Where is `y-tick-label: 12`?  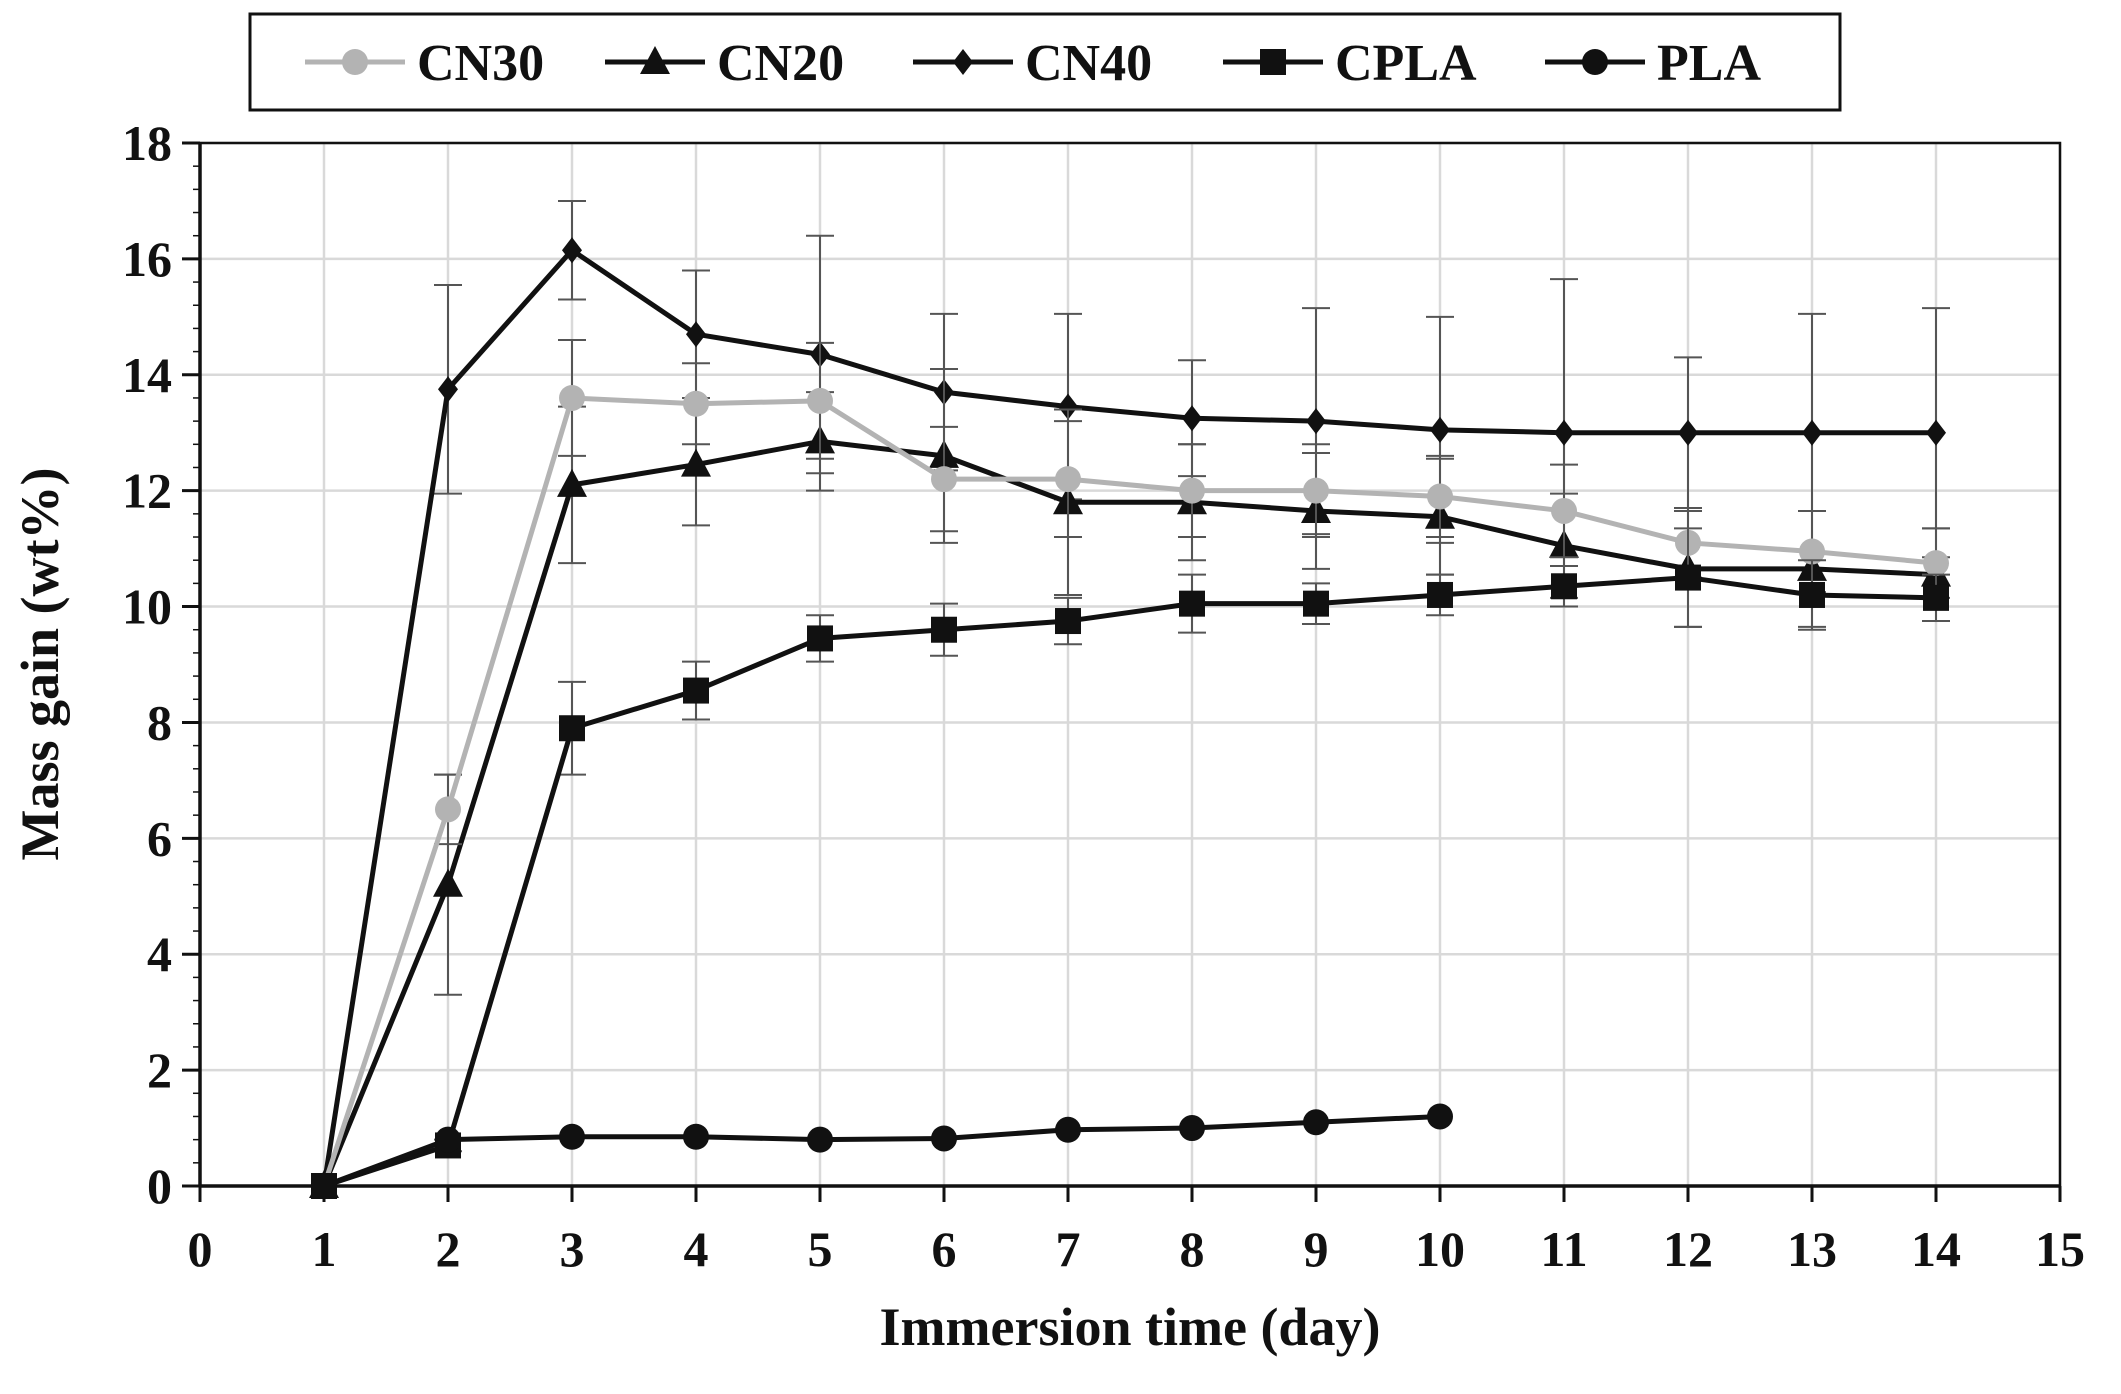
y-tick-label: 12 is located at coordinates (147, 491).